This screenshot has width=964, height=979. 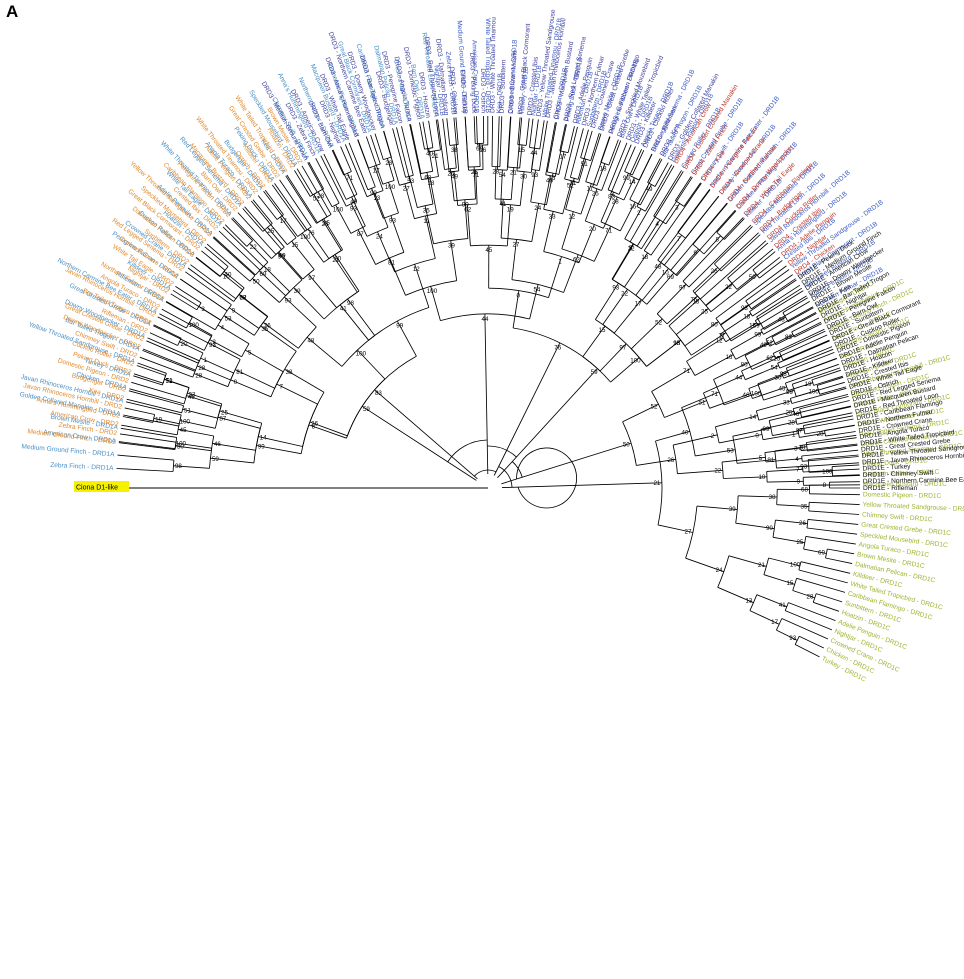 I want to click on leaf-label: DRD1E - Northern Carmine Bee Eater, so click(x=913, y=480).